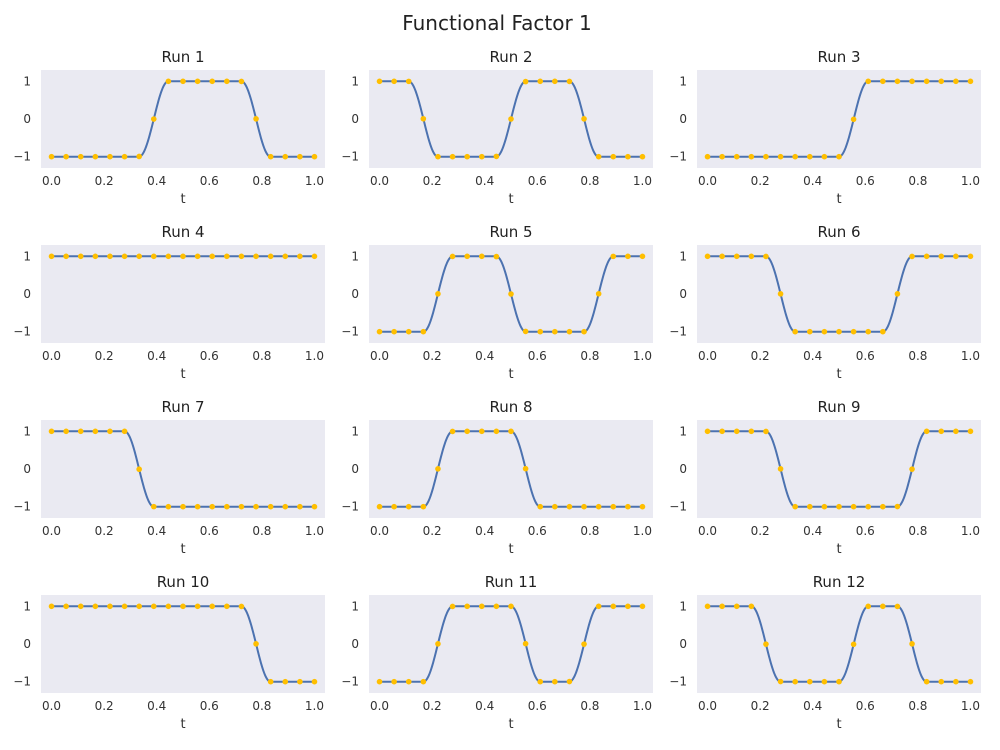 Image resolution: width=1000 pixels, height=750 pixels. What do you see at coordinates (156, 706) in the screenshot?
I see `x-tick-label: 0.4` at bounding box center [156, 706].